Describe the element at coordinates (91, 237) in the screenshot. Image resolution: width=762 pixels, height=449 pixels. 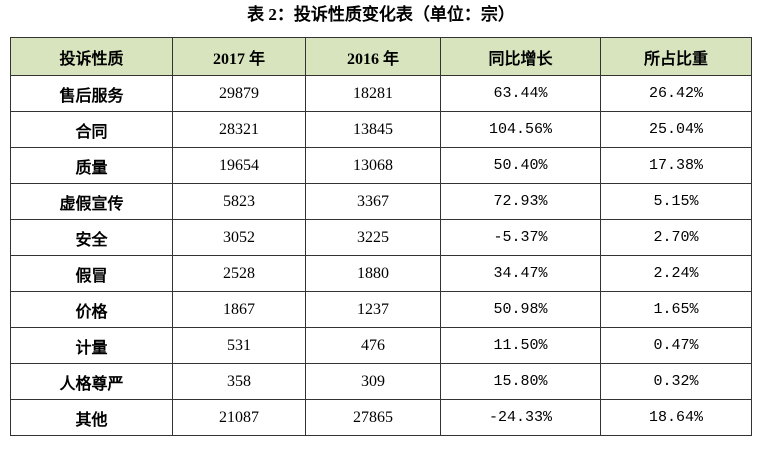
I see `row-label: 安全` at that location.